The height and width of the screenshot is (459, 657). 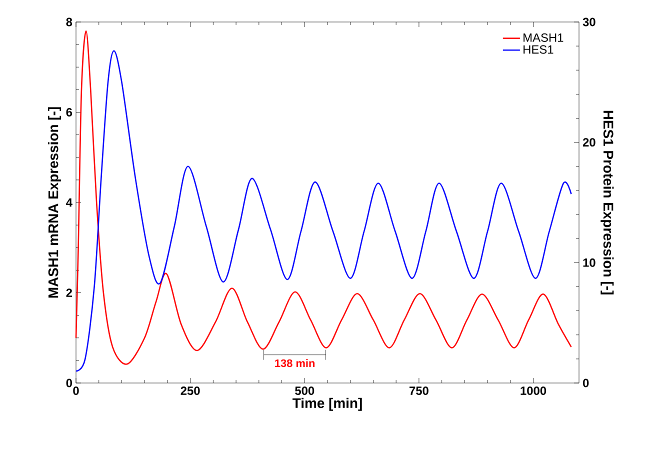 What do you see at coordinates (304, 390) in the screenshot?
I see `x-tick-label: 500` at bounding box center [304, 390].